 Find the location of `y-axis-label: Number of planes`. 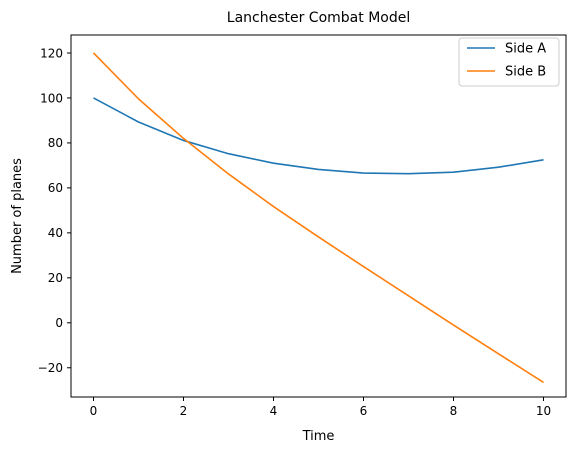

y-axis-label: Number of planes is located at coordinates (17, 216).